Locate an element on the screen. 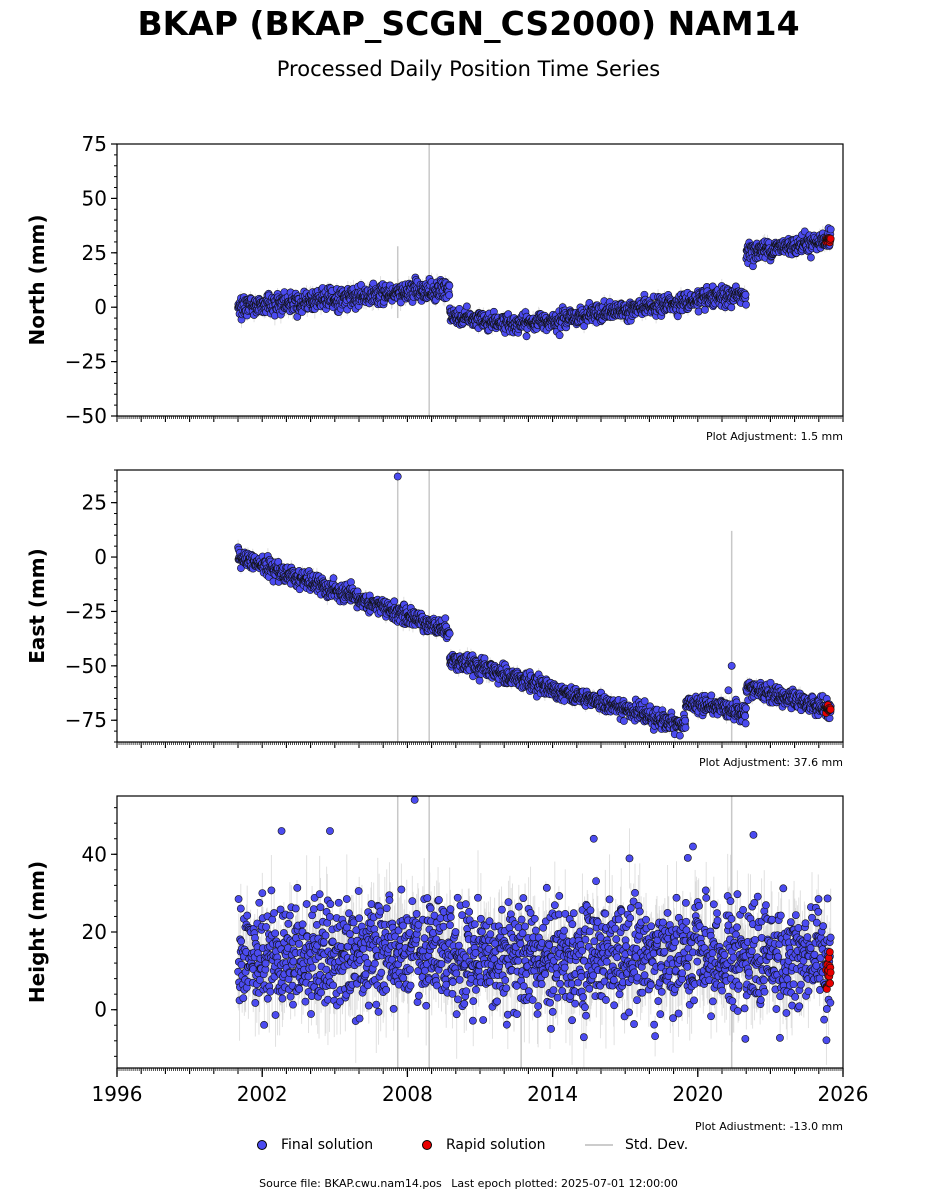 This screenshot has height=1200, width=937. chart-subtitle: Processed Daily Position Time Series is located at coordinates (468, 69).